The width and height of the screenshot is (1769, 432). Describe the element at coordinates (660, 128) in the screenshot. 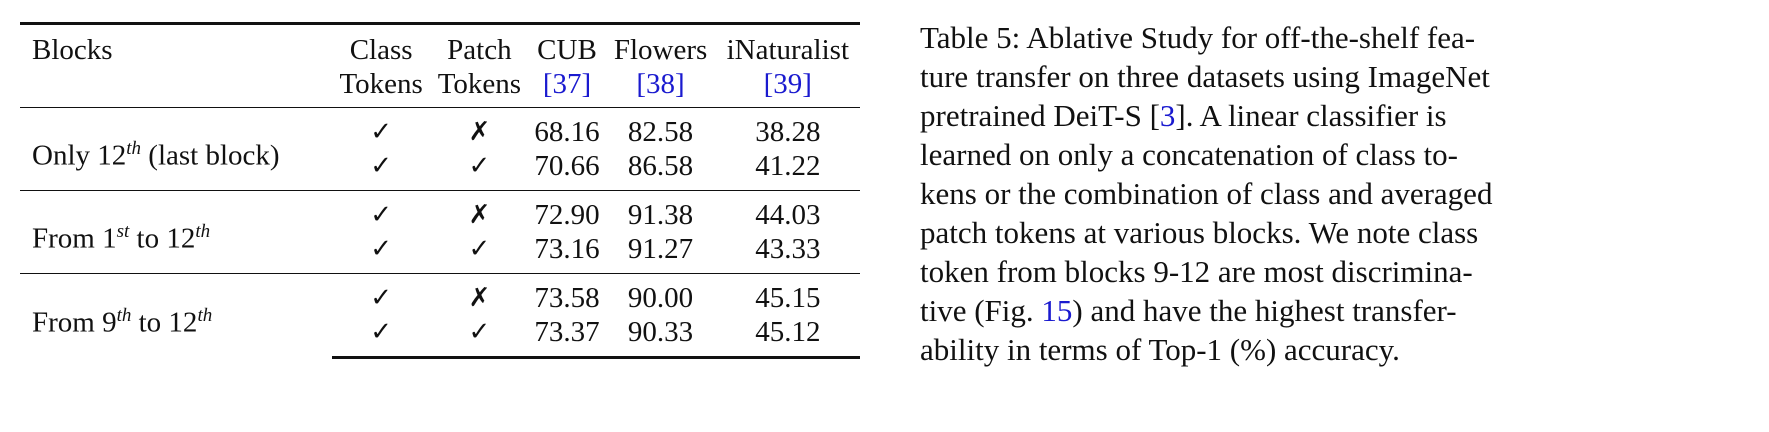

I see `flowers-value: 82.58` at that location.